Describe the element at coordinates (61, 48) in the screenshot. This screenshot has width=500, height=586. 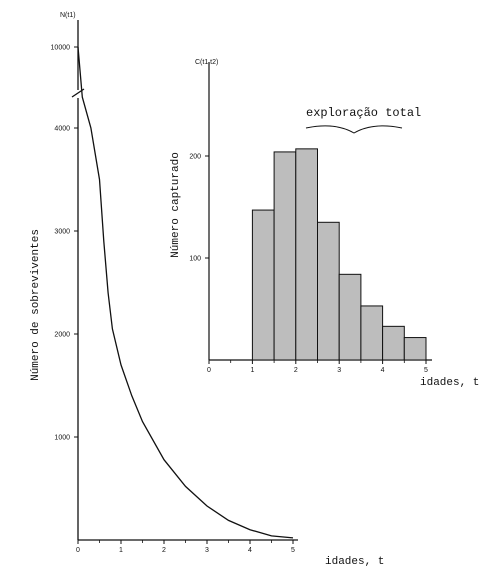
I see `survivors-y-tick-label: 10000` at that location.